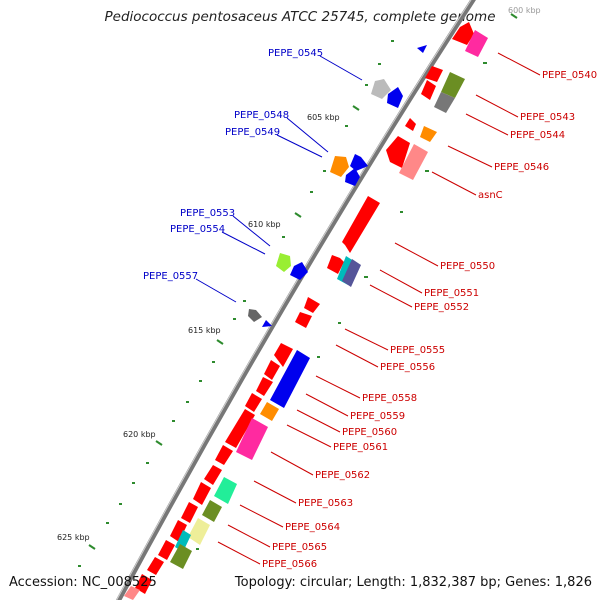 The height and width of the screenshot is (600, 600). What do you see at coordinates (312, 527) in the screenshot?
I see `gene-label-reverse: PEPE_0564` at bounding box center [312, 527].